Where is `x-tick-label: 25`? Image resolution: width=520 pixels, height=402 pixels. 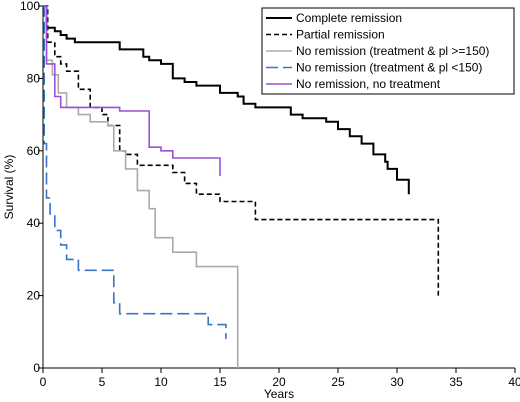 x-tick-label: 25 is located at coordinates (338, 382).